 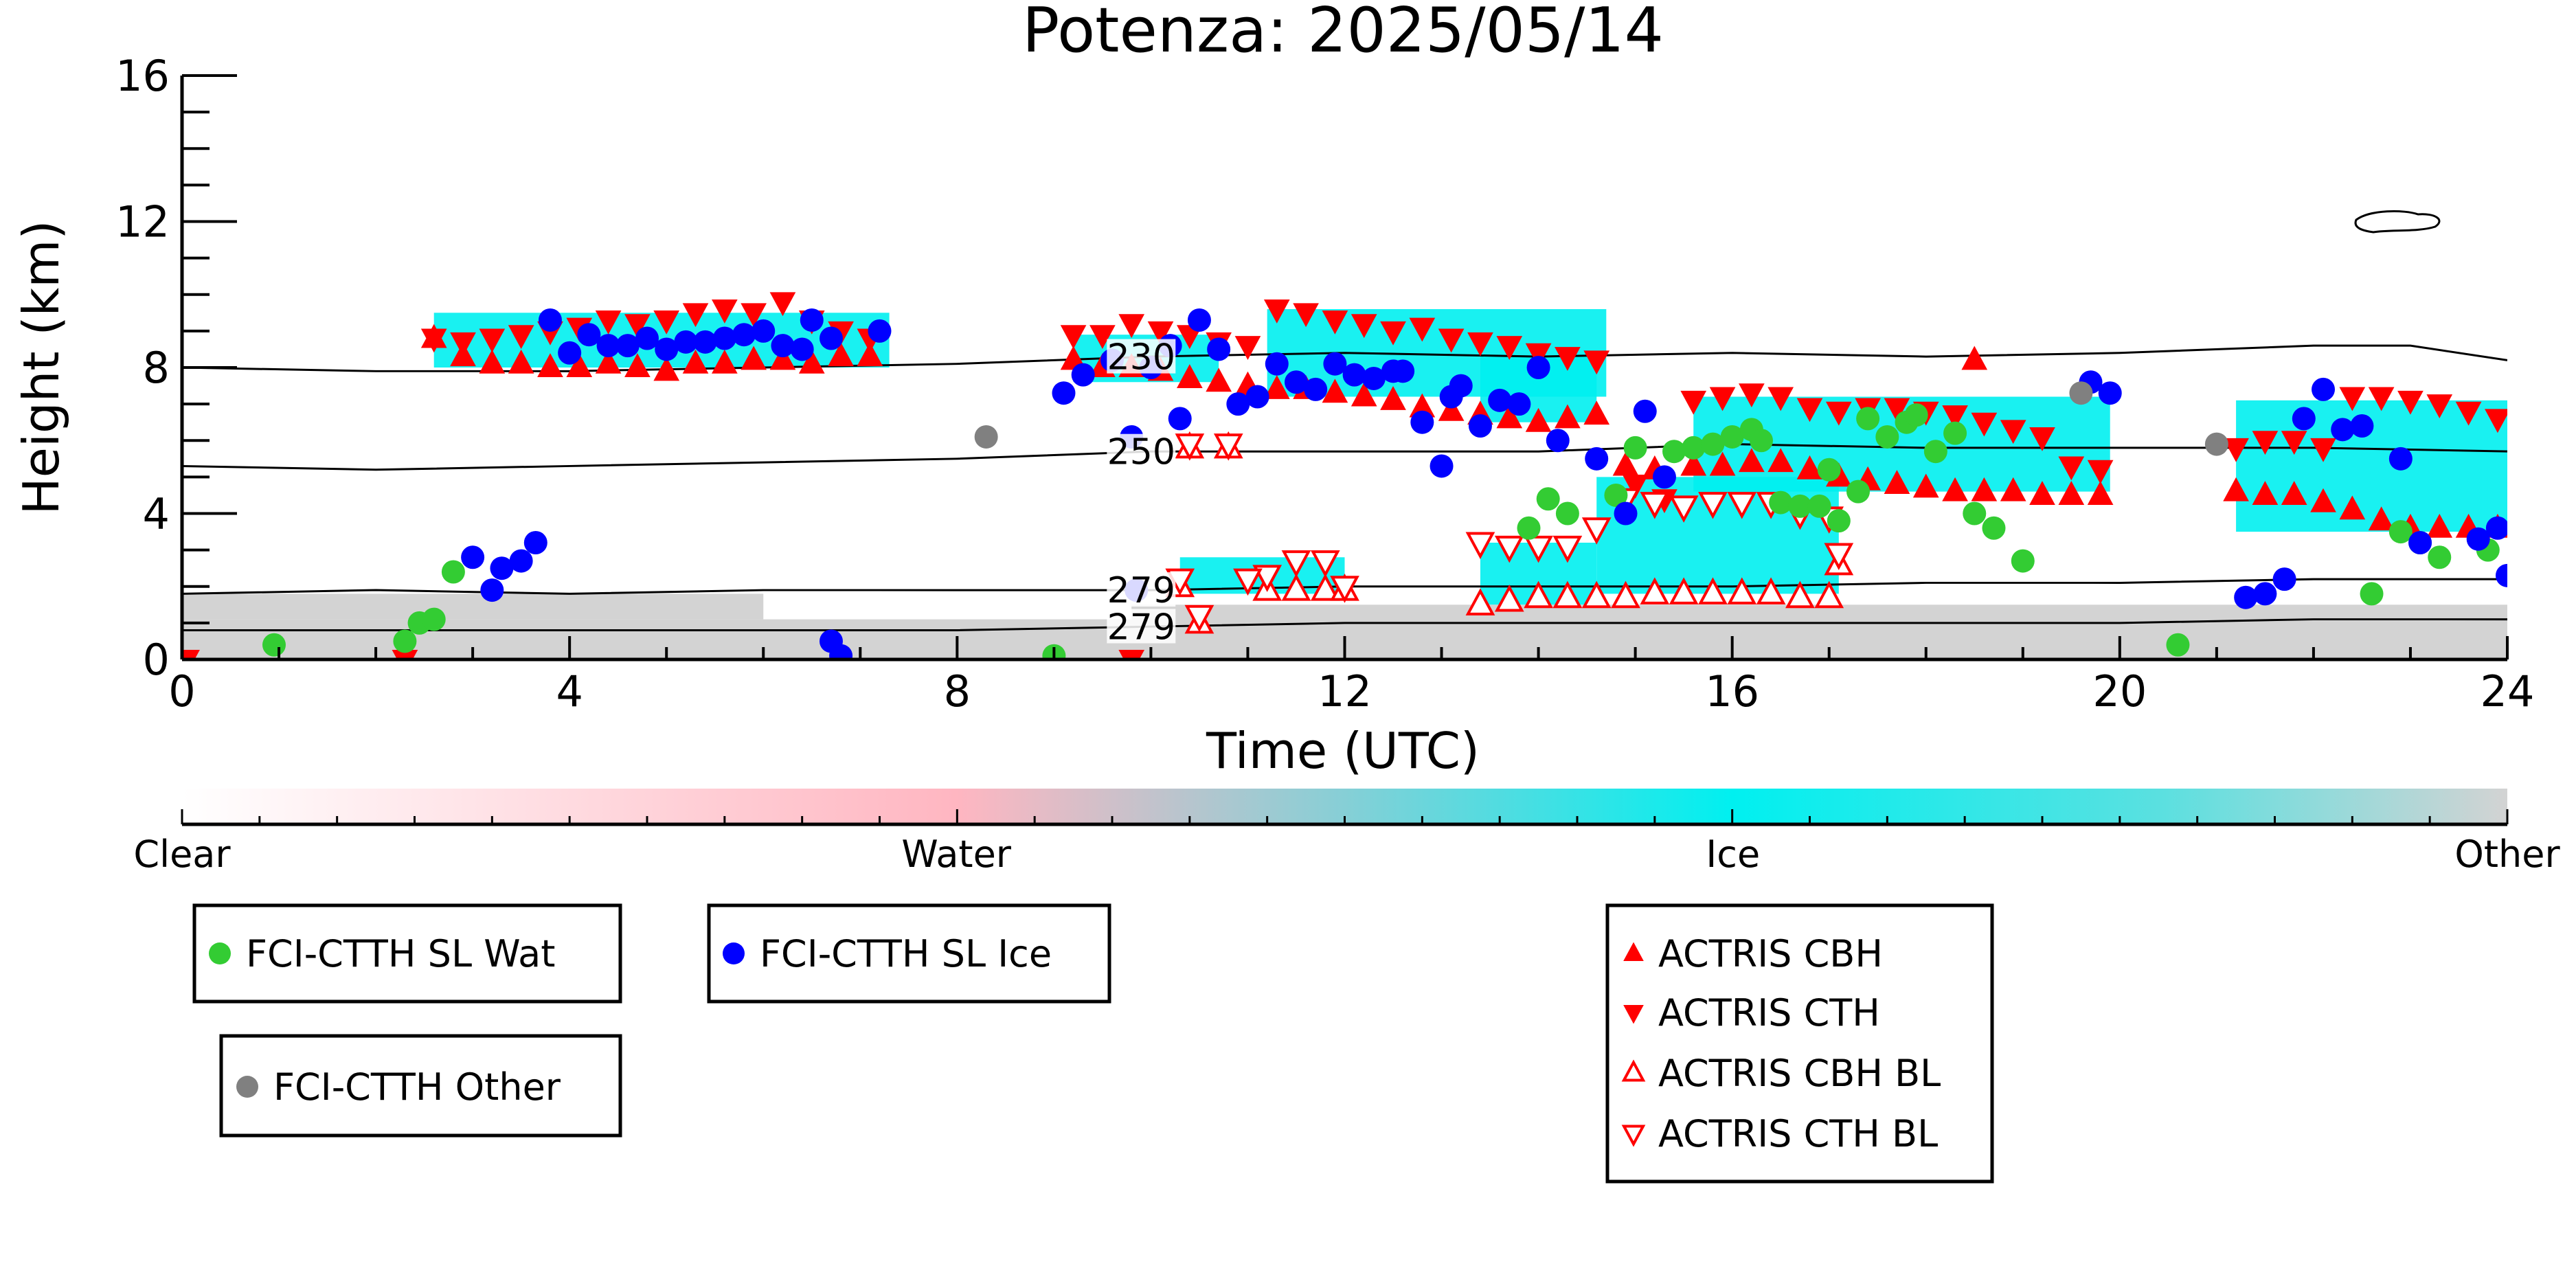 I want to click on x-tick-label: 12, so click(x=1345, y=691).